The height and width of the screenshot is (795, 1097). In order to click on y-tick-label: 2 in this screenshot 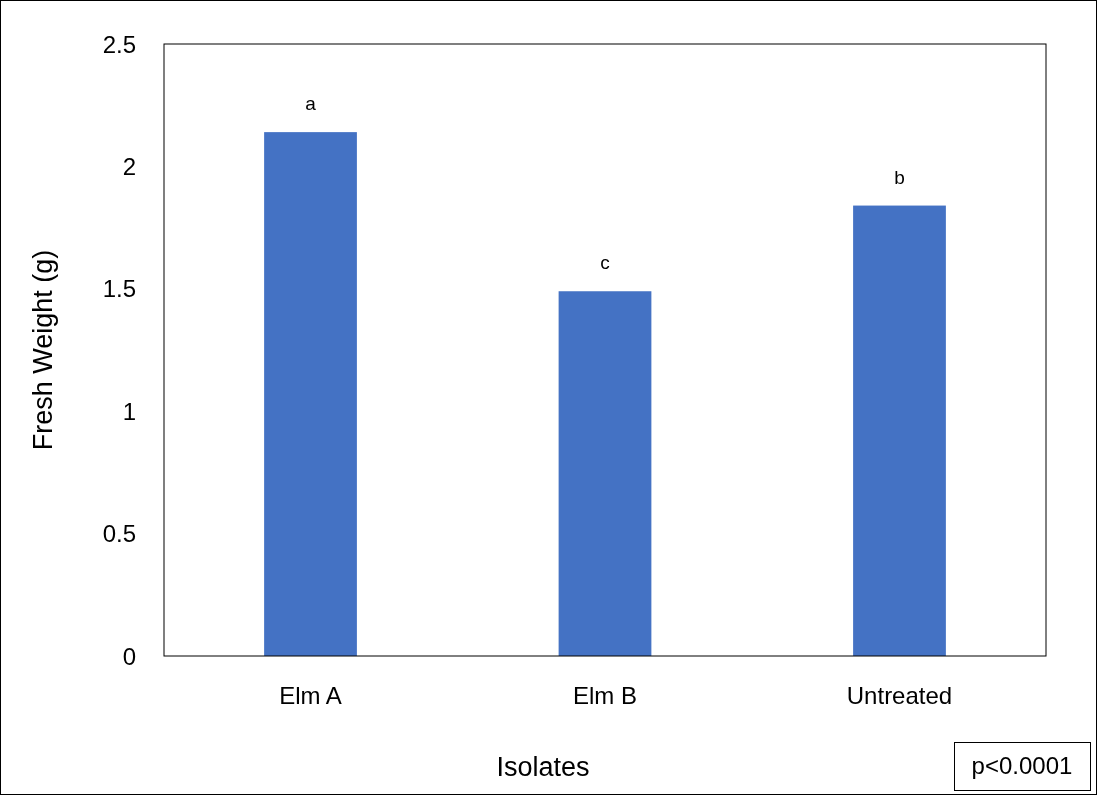, I will do `click(129, 166)`.